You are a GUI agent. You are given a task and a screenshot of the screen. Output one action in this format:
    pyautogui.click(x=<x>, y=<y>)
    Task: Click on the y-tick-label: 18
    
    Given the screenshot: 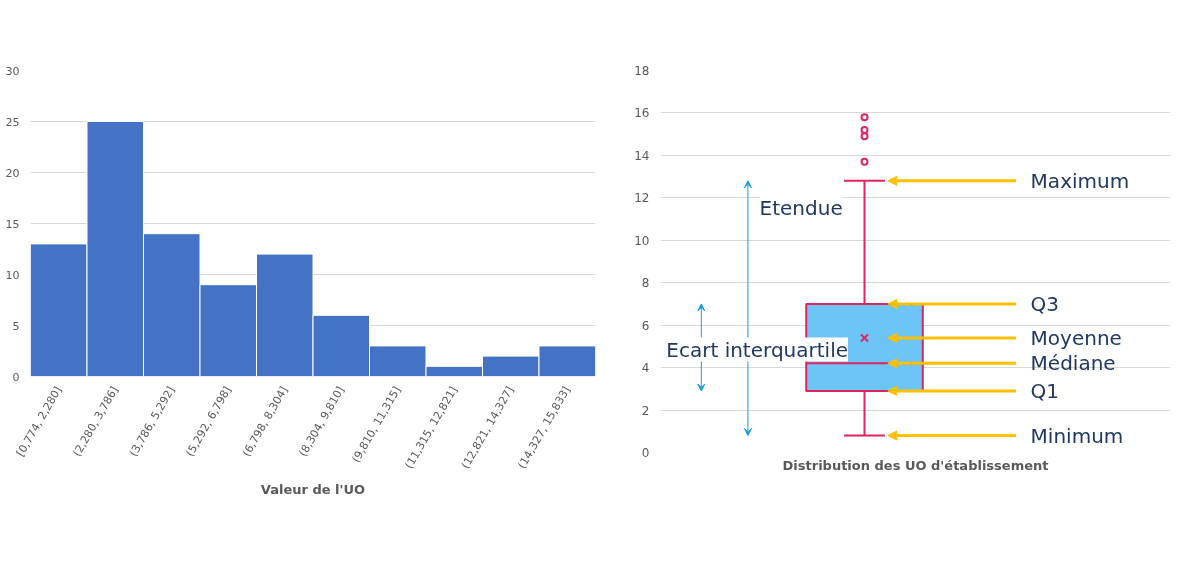 What is the action you would take?
    pyautogui.click(x=642, y=71)
    